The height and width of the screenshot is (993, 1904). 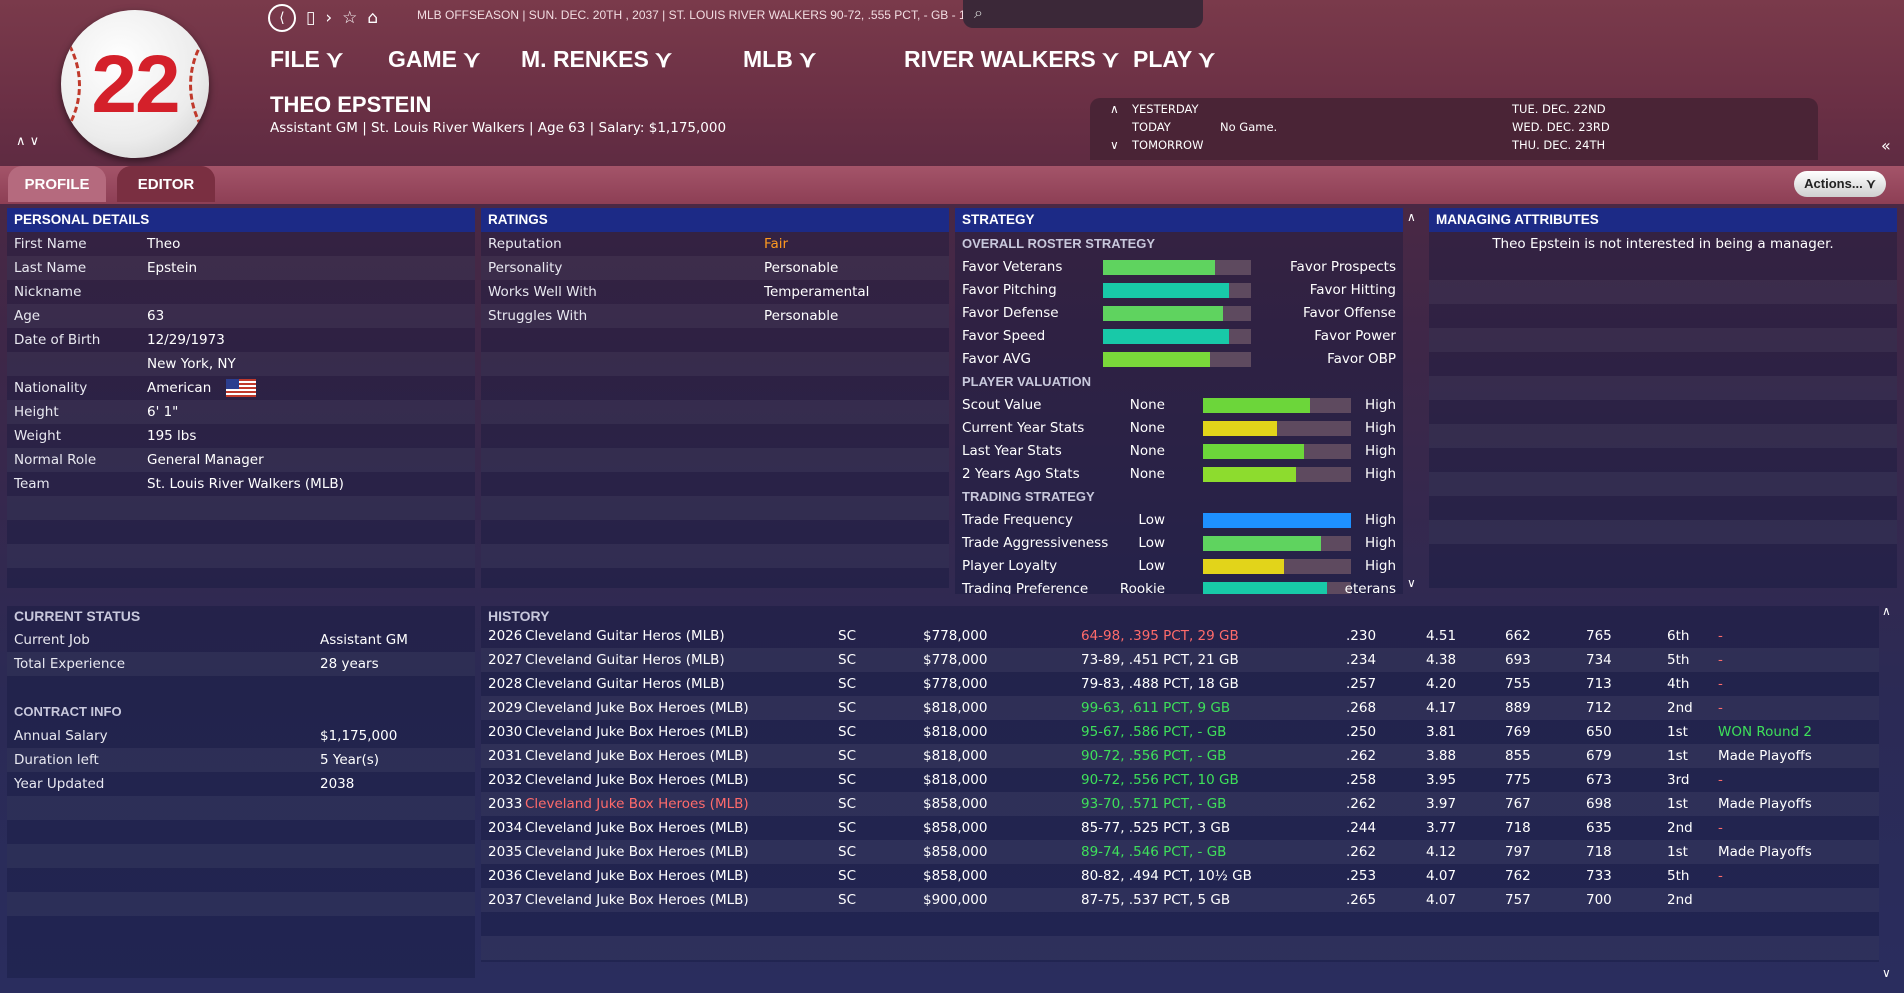 What do you see at coordinates (163, 412) in the screenshot?
I see `detail-value: 6' 1"` at bounding box center [163, 412].